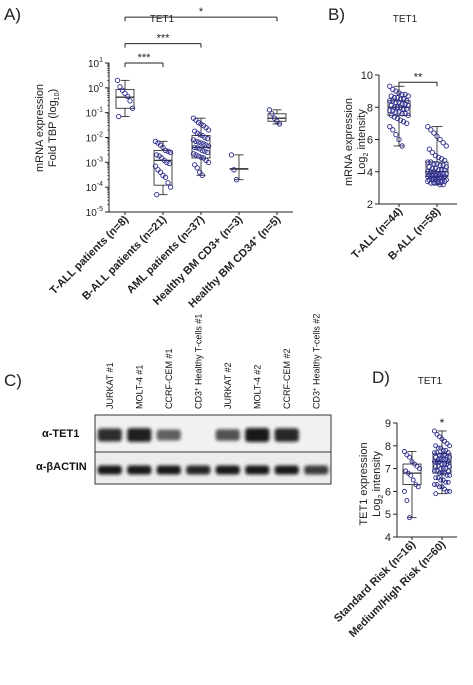 The image size is (473, 685). I want to click on panel-a-letter: A), so click(12, 14).